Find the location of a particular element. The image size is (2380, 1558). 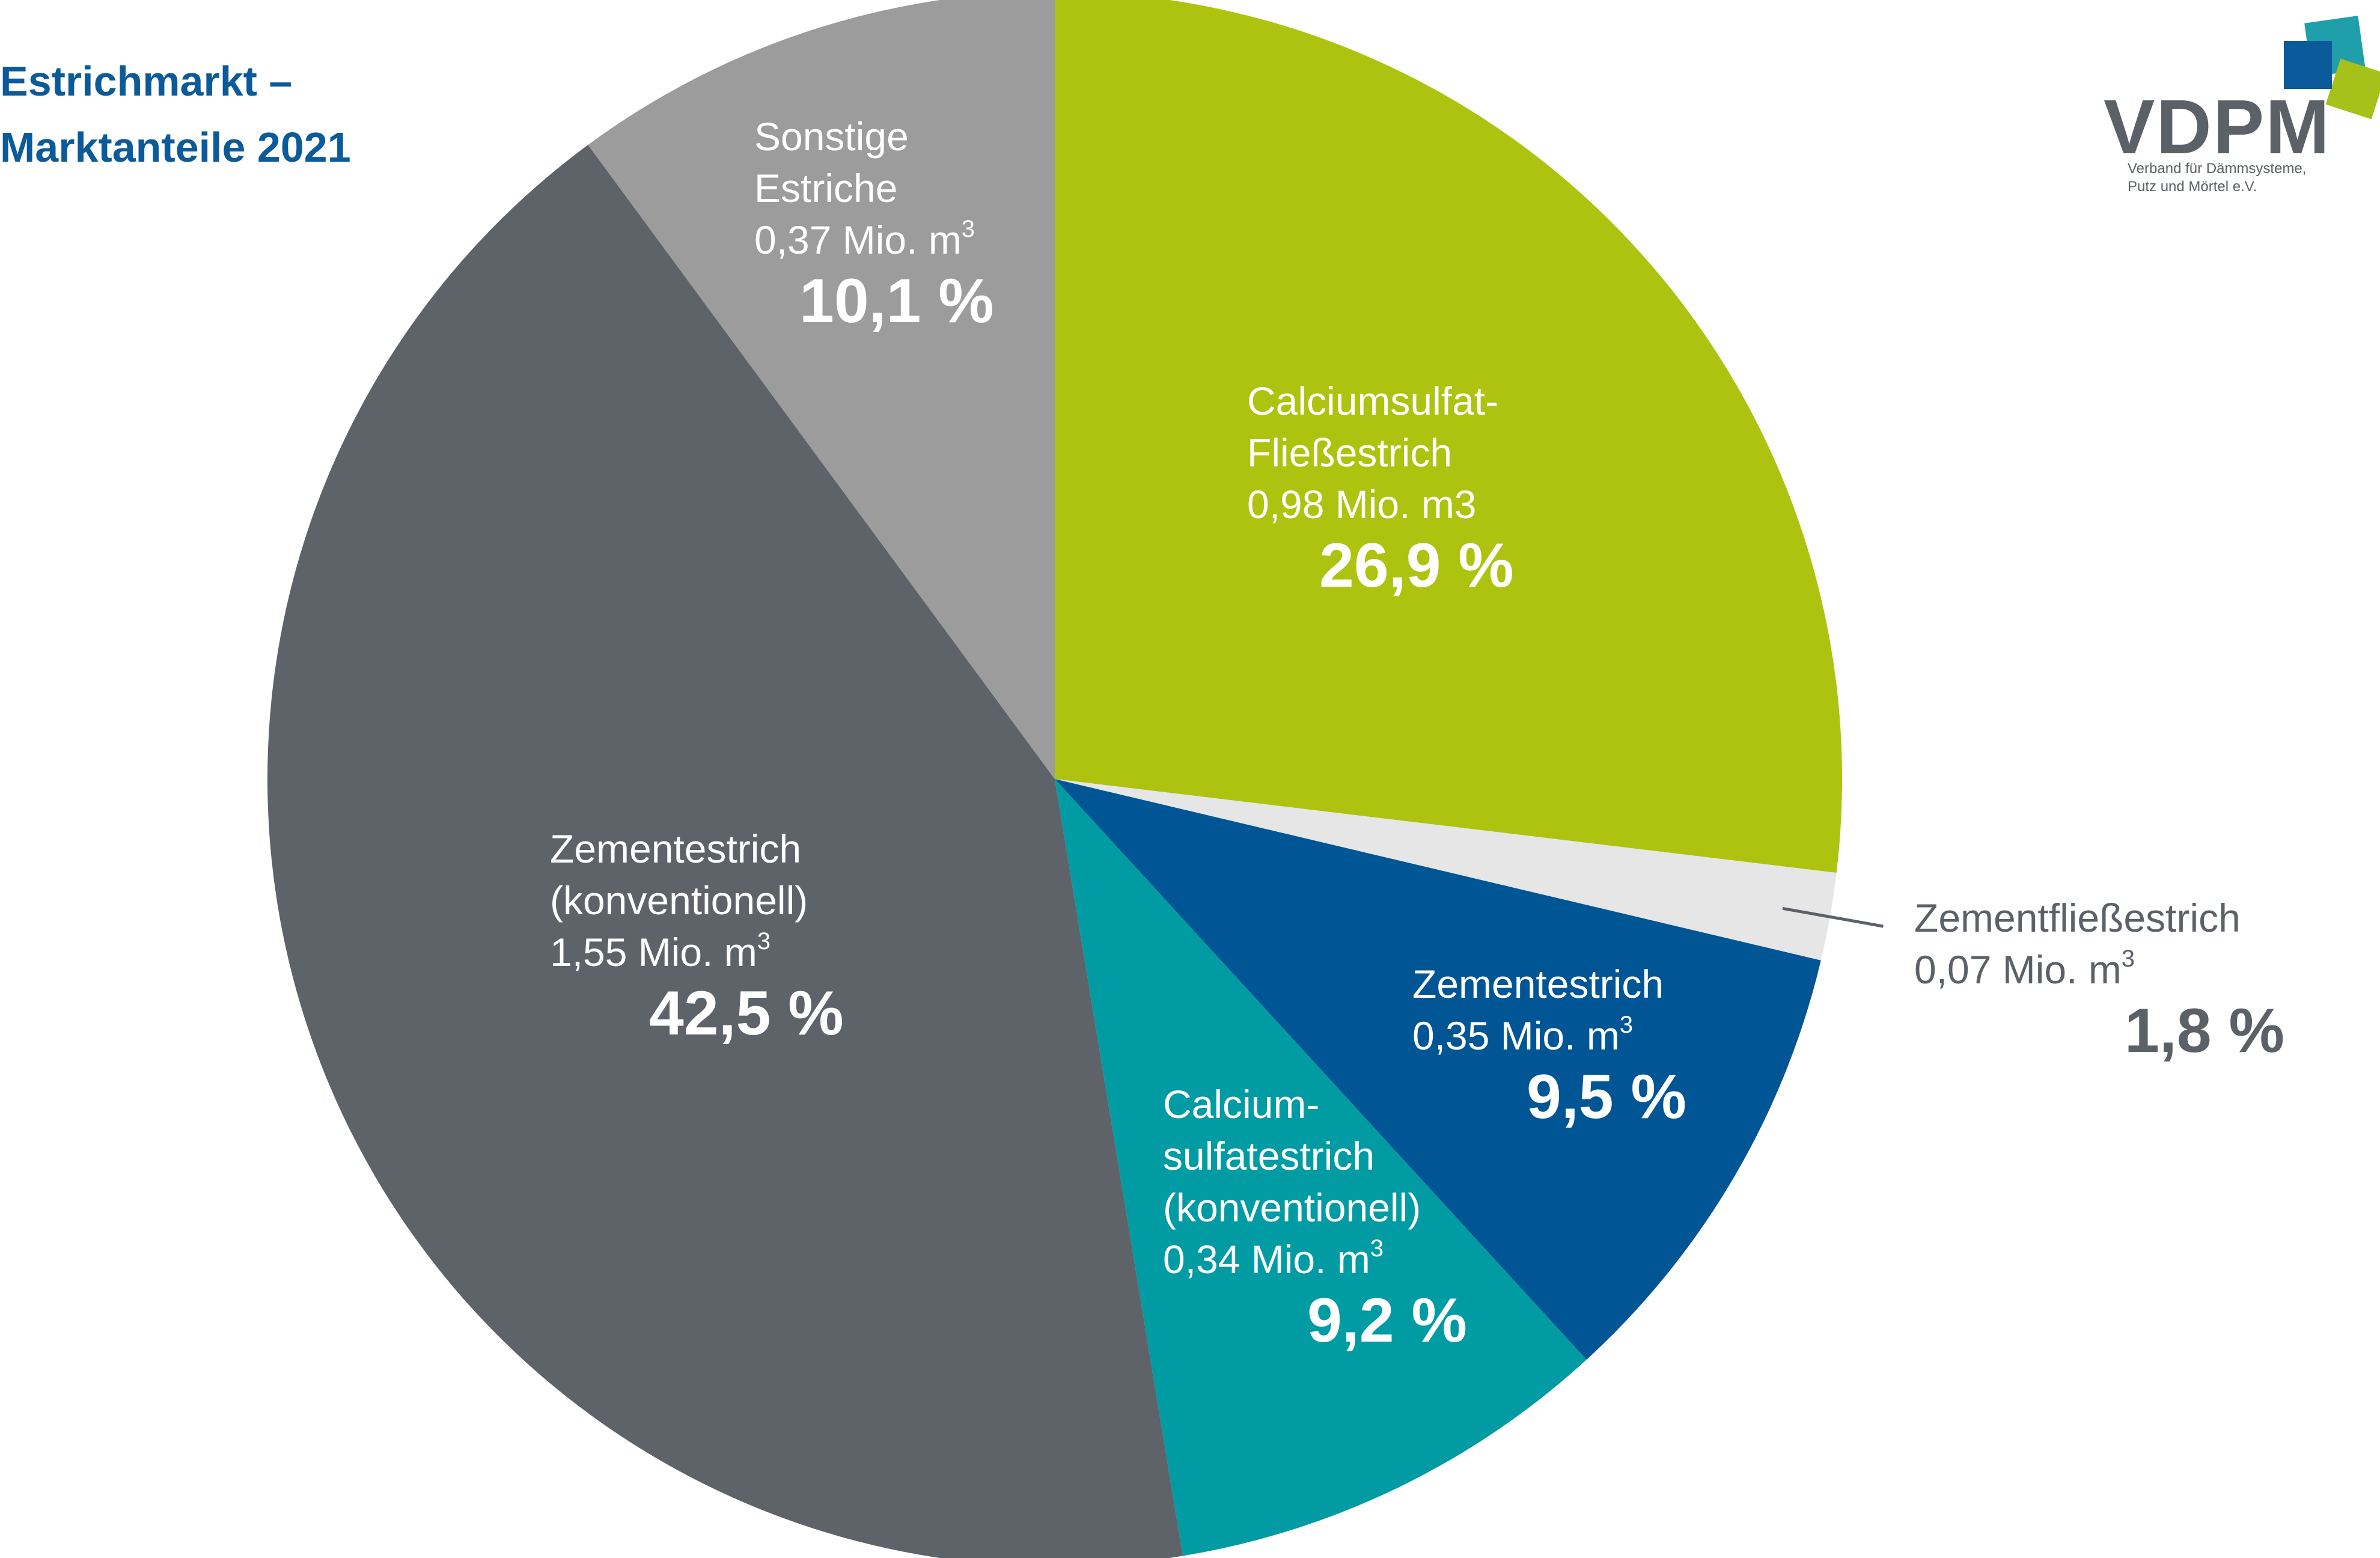

logo-wordmark: VDPM is located at coordinates (2217, 127).